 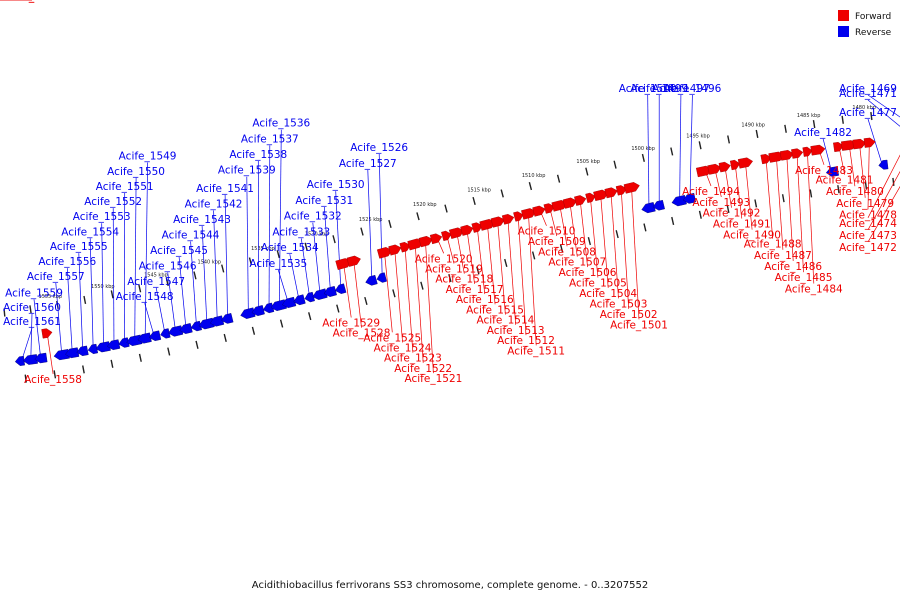 What do you see at coordinates (773, 245) in the screenshot?
I see `gene-label-acife-1488: Acife_1488` at bounding box center [773, 245].